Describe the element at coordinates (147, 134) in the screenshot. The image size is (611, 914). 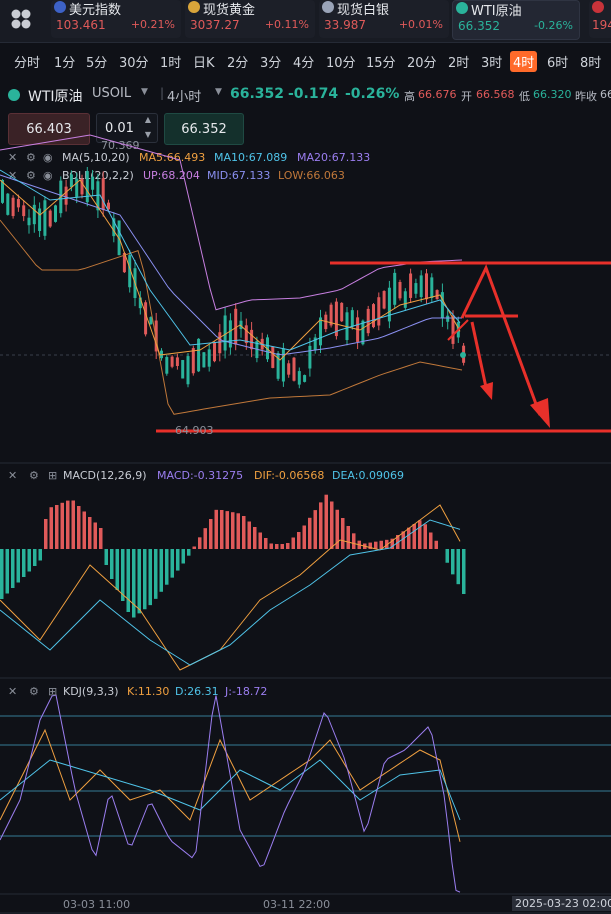
I see `stepper-down-icon: ▼` at that location.